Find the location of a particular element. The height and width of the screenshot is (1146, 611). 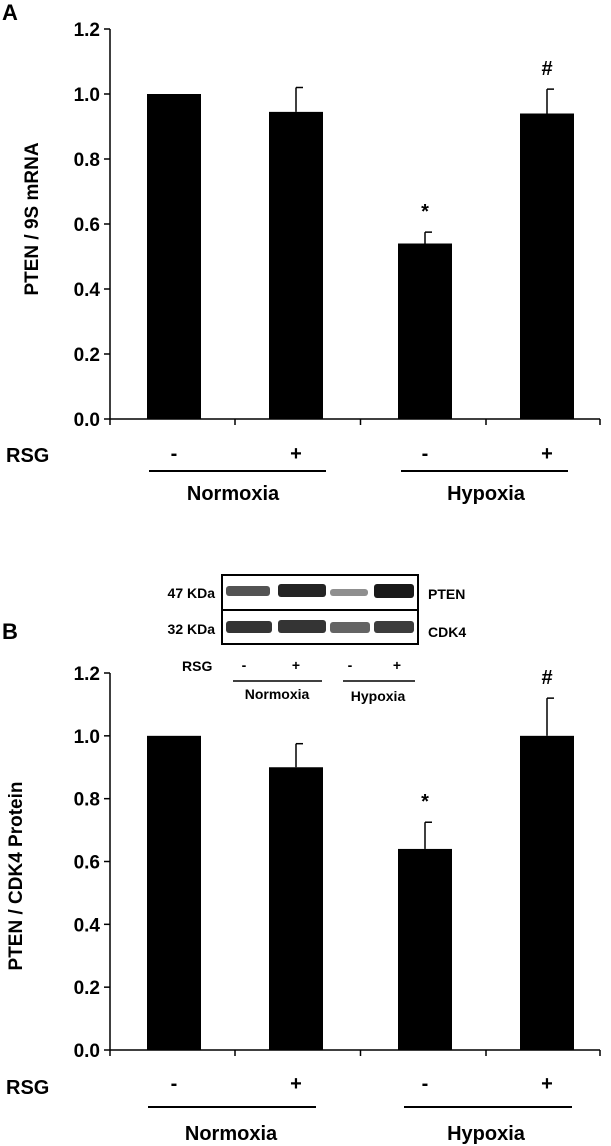

y-tick-label-a-1: 0.2 is located at coordinates (87, 355).